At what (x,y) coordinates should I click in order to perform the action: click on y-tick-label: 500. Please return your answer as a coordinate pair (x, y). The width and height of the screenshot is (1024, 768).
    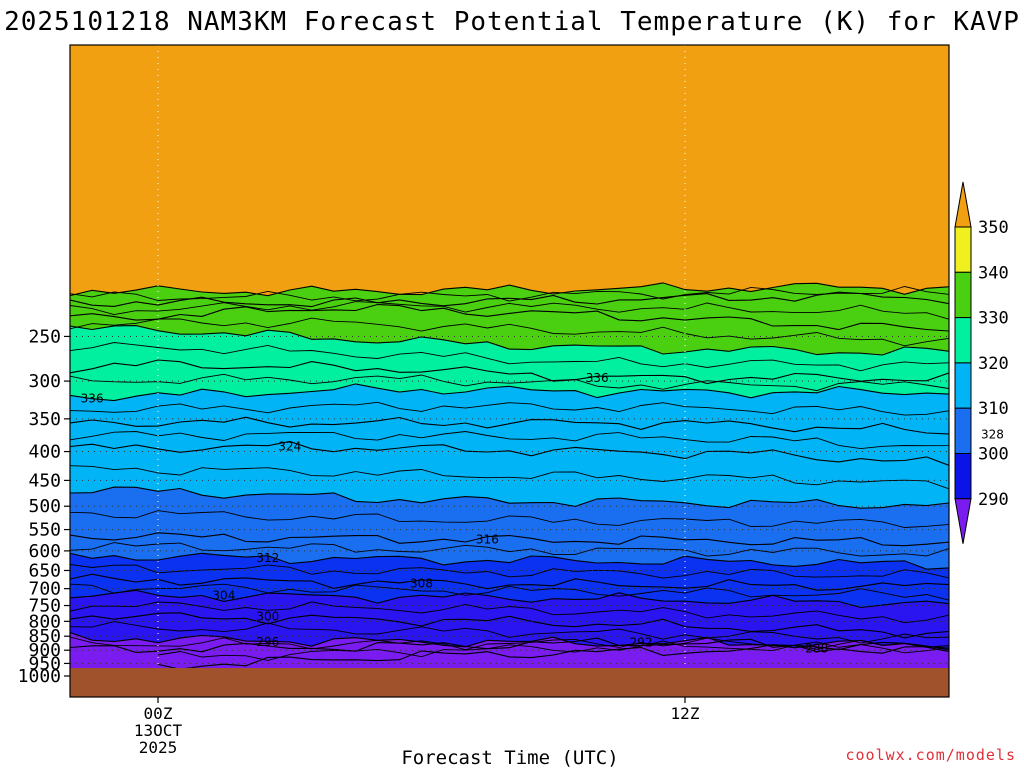
    Looking at the image, I should click on (44, 506).